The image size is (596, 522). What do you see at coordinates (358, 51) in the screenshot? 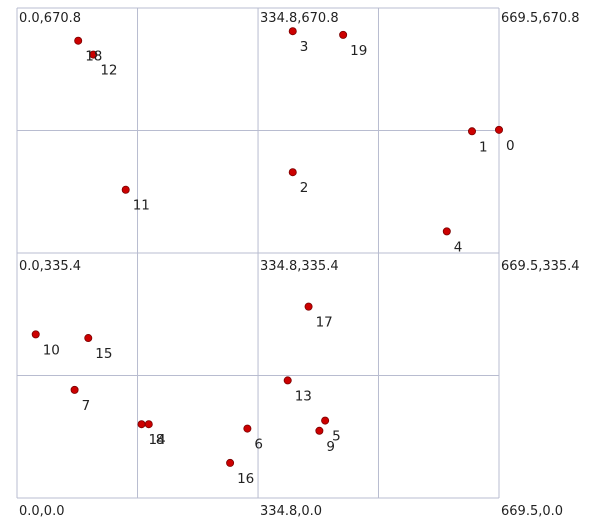
I see `point-label: 19` at bounding box center [358, 51].